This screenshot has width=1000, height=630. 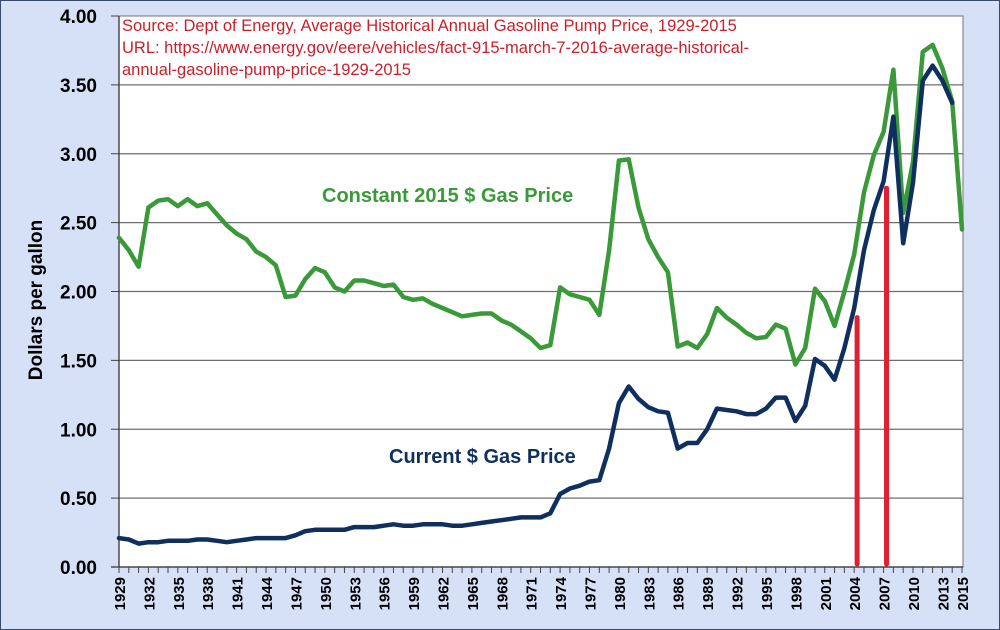 I want to click on x-tick-label: 1962, so click(x=443, y=593).